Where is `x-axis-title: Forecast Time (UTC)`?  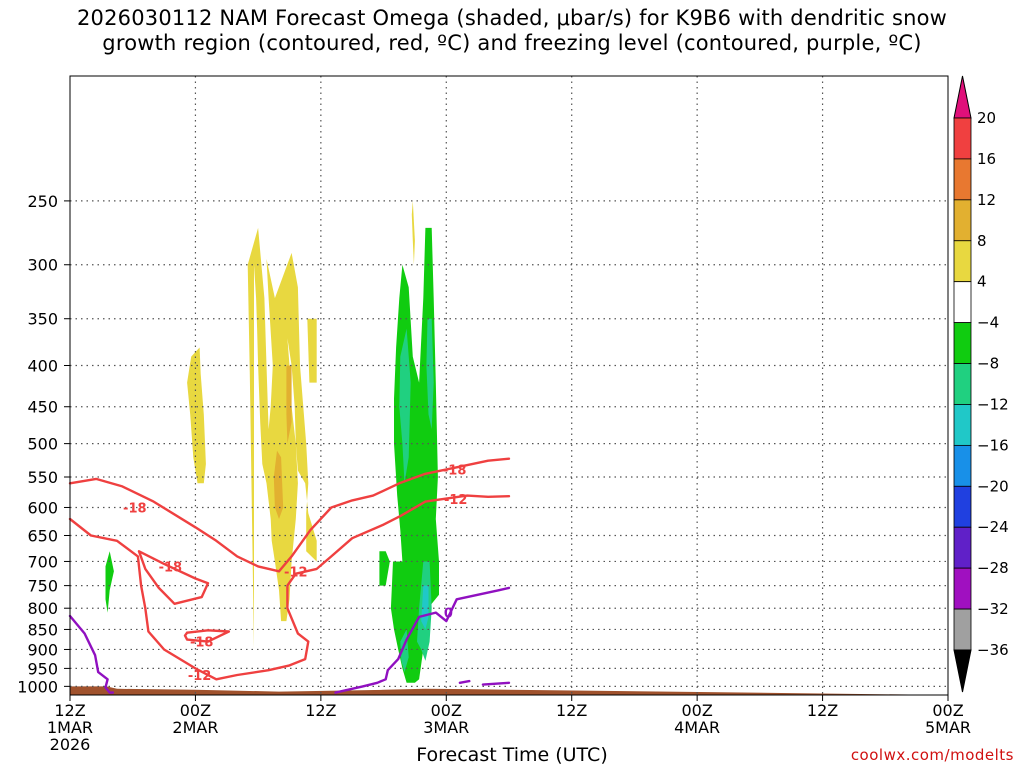
x-axis-title: Forecast Time (UTC) is located at coordinates (512, 755).